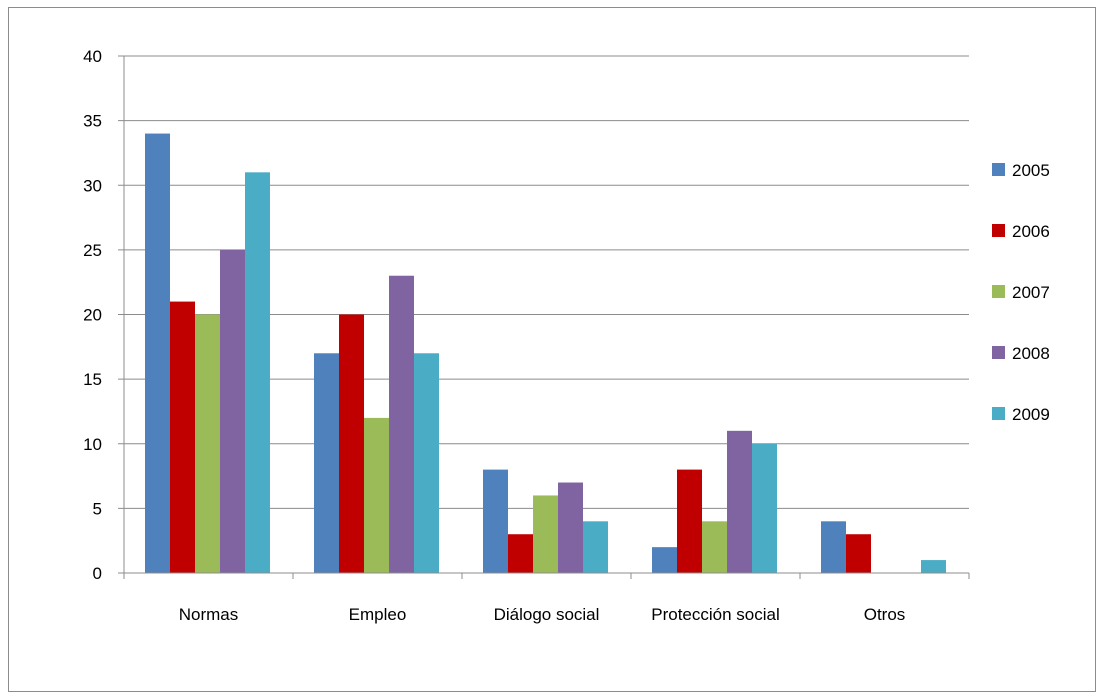 This screenshot has width=1105, height=699. I want to click on y-tick-label: 15, so click(92, 379).